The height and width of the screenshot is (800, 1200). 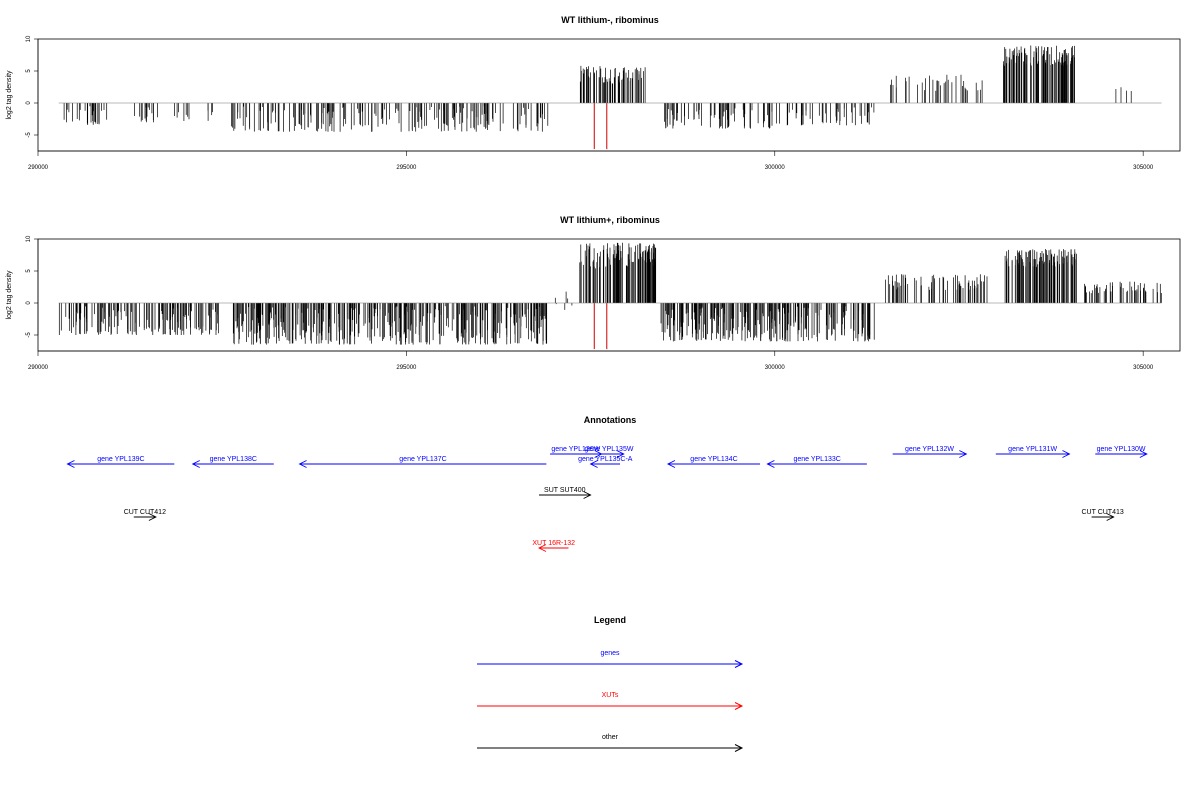 What do you see at coordinates (610, 695) in the screenshot?
I see `legend-label: XUTs` at bounding box center [610, 695].